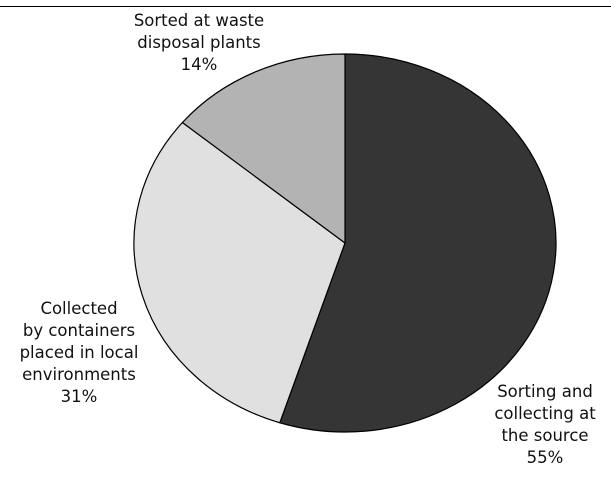 Image resolution: width=611 pixels, height=495 pixels. I want to click on slice-label-line: the source, so click(544, 435).